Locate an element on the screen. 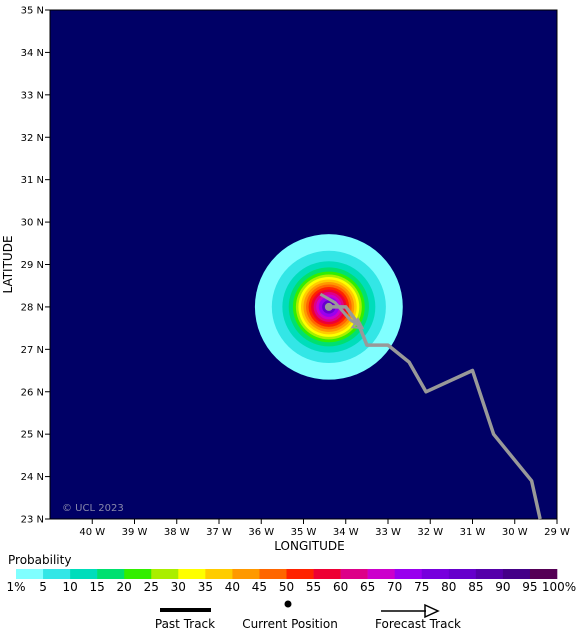  lon-tick-label: 34 W is located at coordinates (346, 532).